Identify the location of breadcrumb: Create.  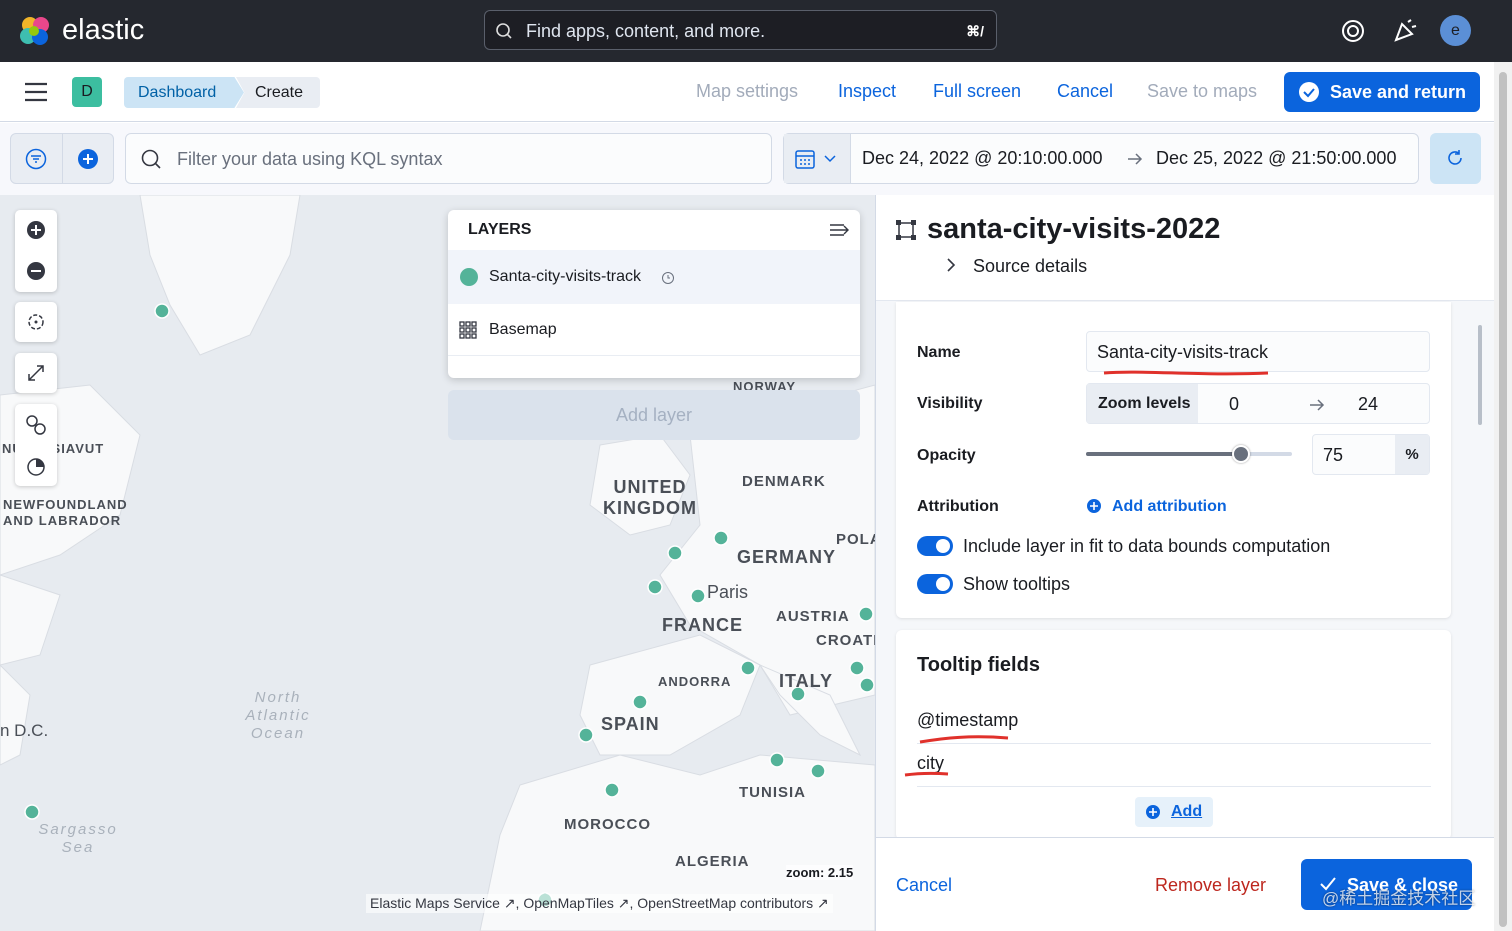
(278, 92).